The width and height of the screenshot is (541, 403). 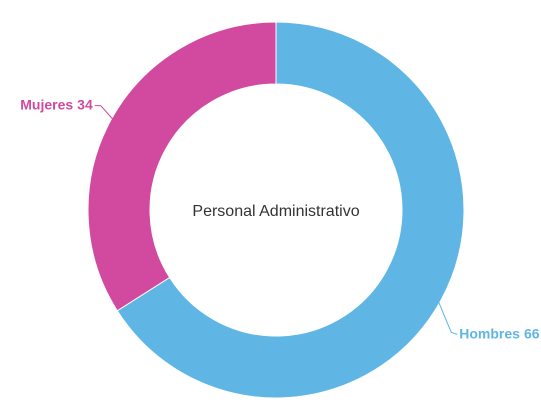 What do you see at coordinates (275, 211) in the screenshot?
I see `center-label: Personal Administrativo` at bounding box center [275, 211].